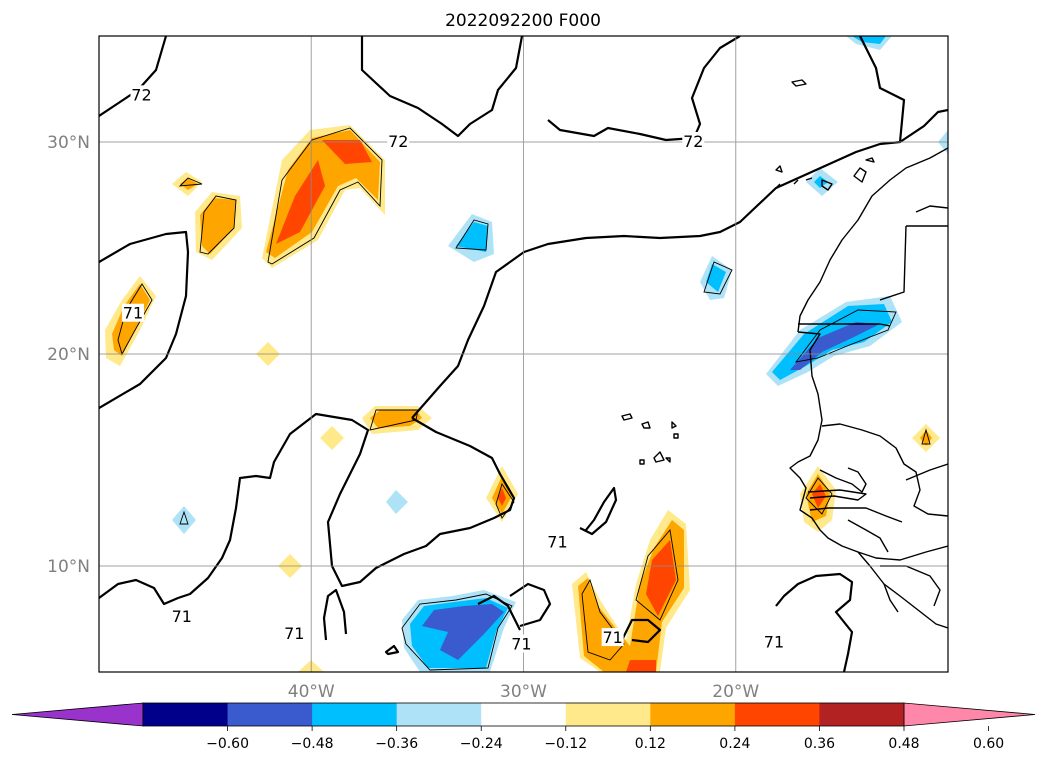  What do you see at coordinates (734, 744) in the screenshot?
I see `colorbar-tick-label: 0.24` at bounding box center [734, 744].